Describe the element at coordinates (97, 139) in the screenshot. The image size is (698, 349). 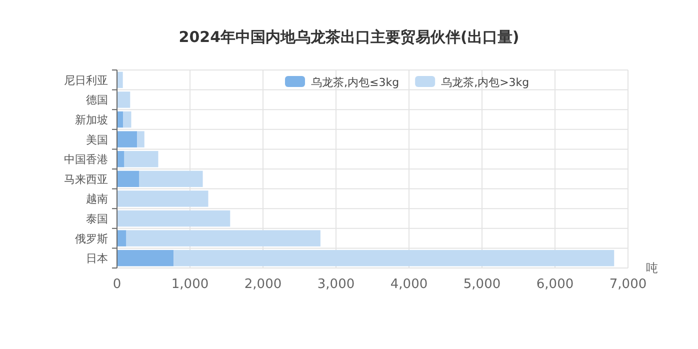
I see `y-tick-label: 美国` at that location.